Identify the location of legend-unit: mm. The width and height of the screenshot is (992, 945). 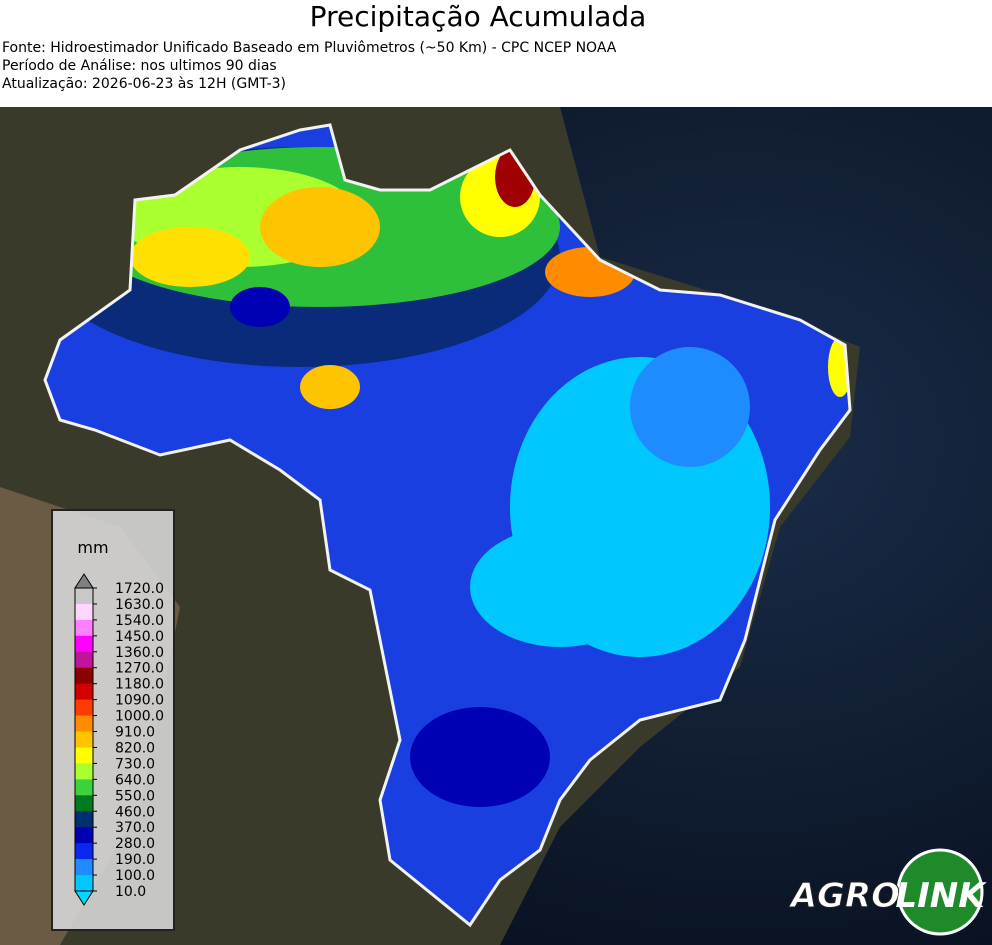
(92, 547).